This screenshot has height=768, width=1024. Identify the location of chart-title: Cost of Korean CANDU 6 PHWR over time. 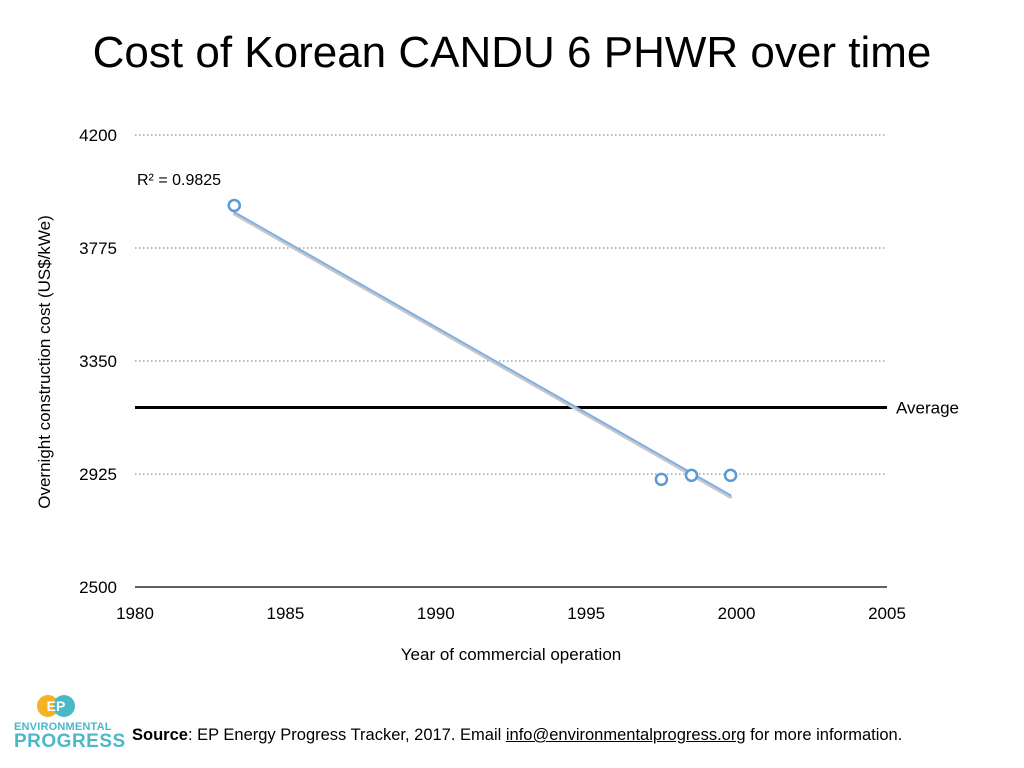
(512, 52).